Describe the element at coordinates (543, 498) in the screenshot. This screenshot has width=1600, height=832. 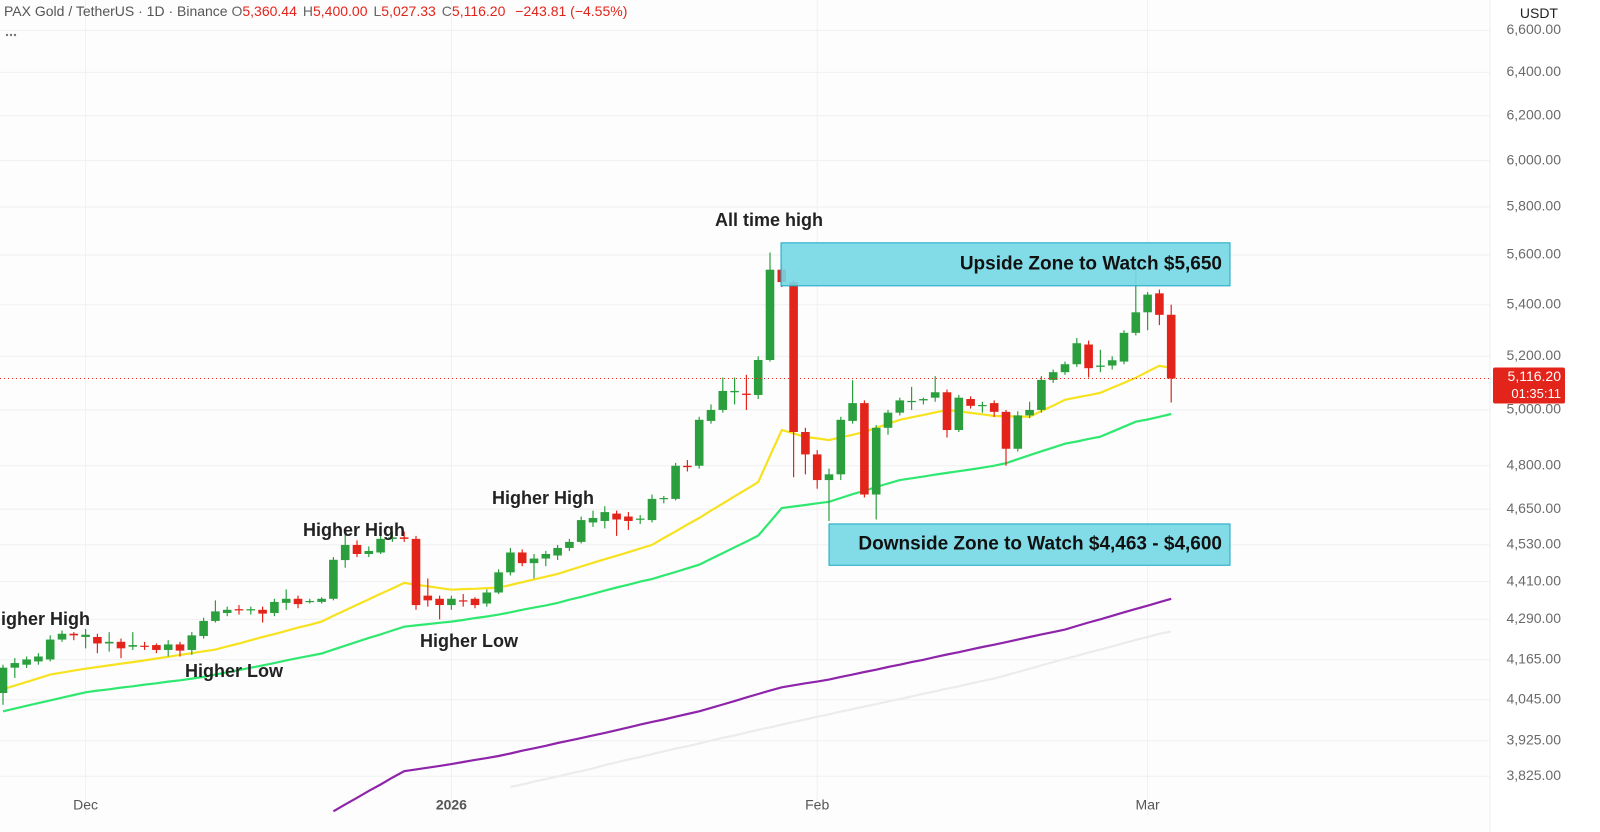
I see `annotation: Higher High` at that location.